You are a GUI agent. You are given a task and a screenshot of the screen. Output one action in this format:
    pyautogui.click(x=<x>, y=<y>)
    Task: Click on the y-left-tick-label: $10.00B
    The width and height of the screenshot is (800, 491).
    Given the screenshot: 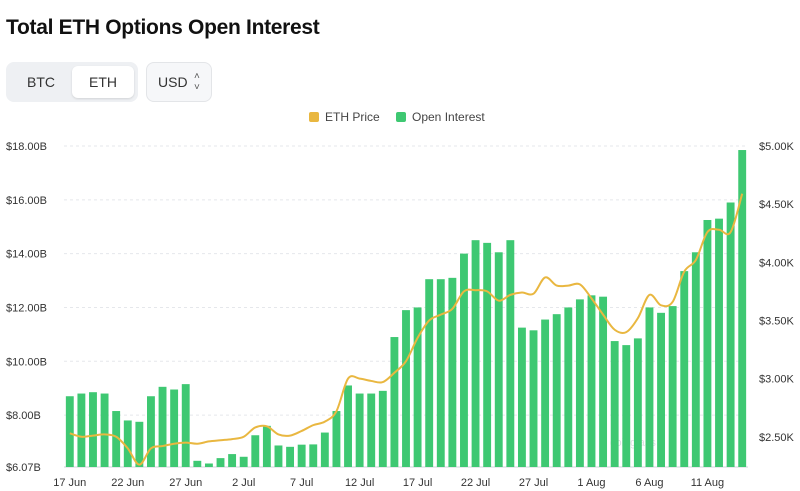 What is the action you would take?
    pyautogui.click(x=26, y=362)
    